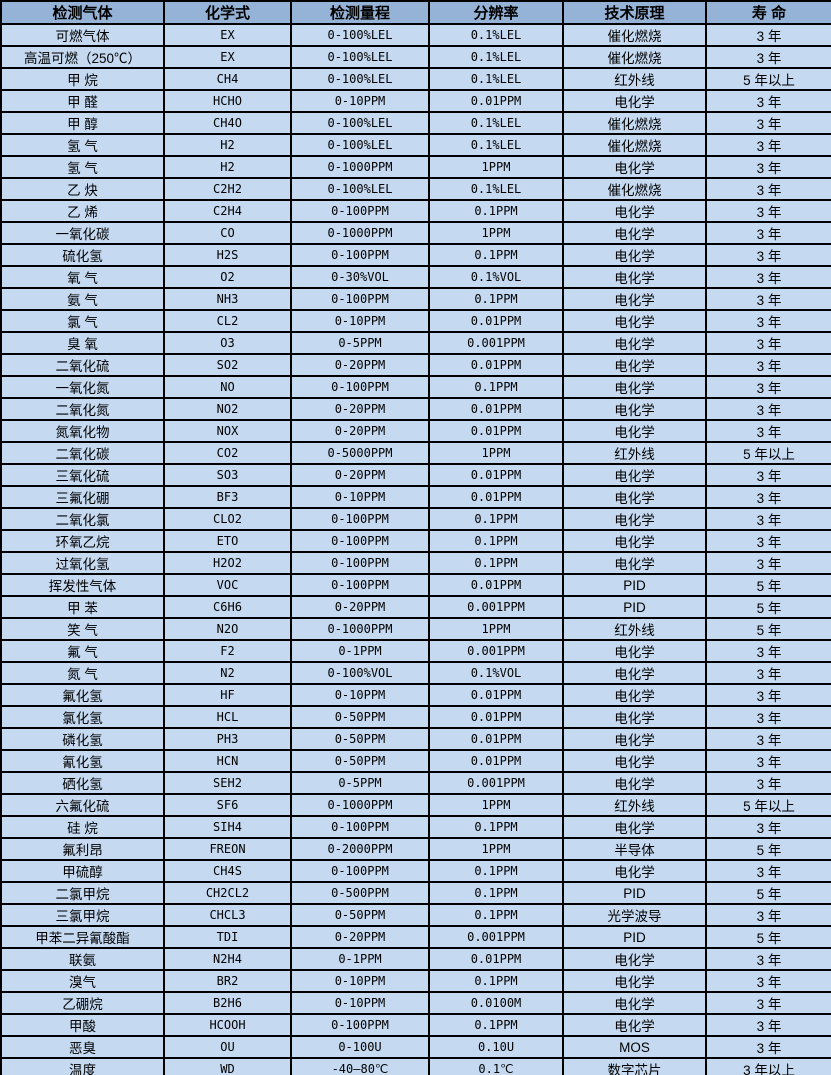  Describe the element at coordinates (227, 673) in the screenshot. I see `formula-cell: N2` at that location.